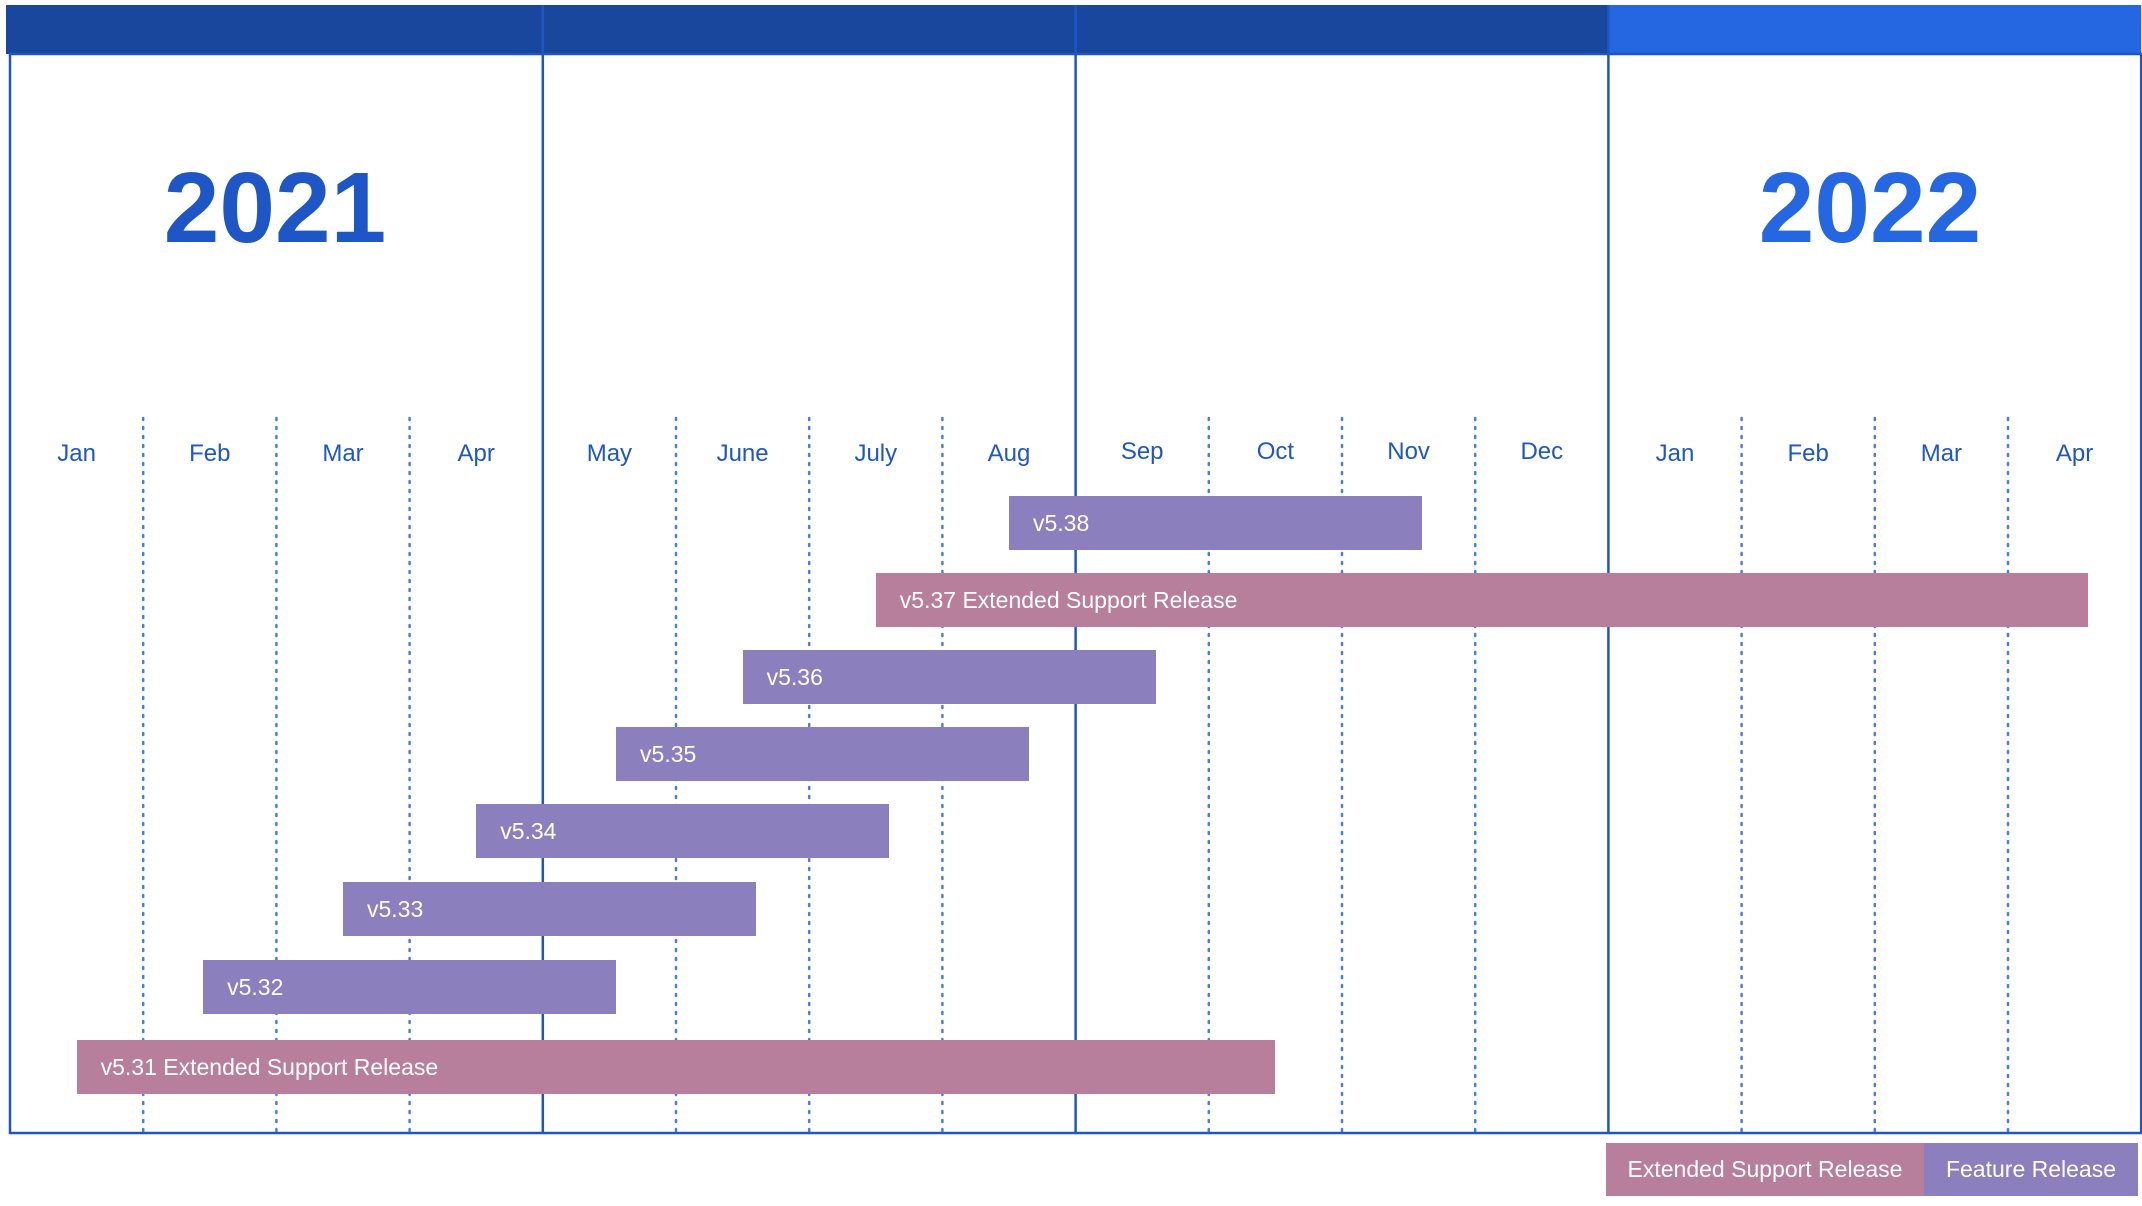 This screenshot has height=1206, width=2142. I want to click on month-label: July, so click(876, 453).